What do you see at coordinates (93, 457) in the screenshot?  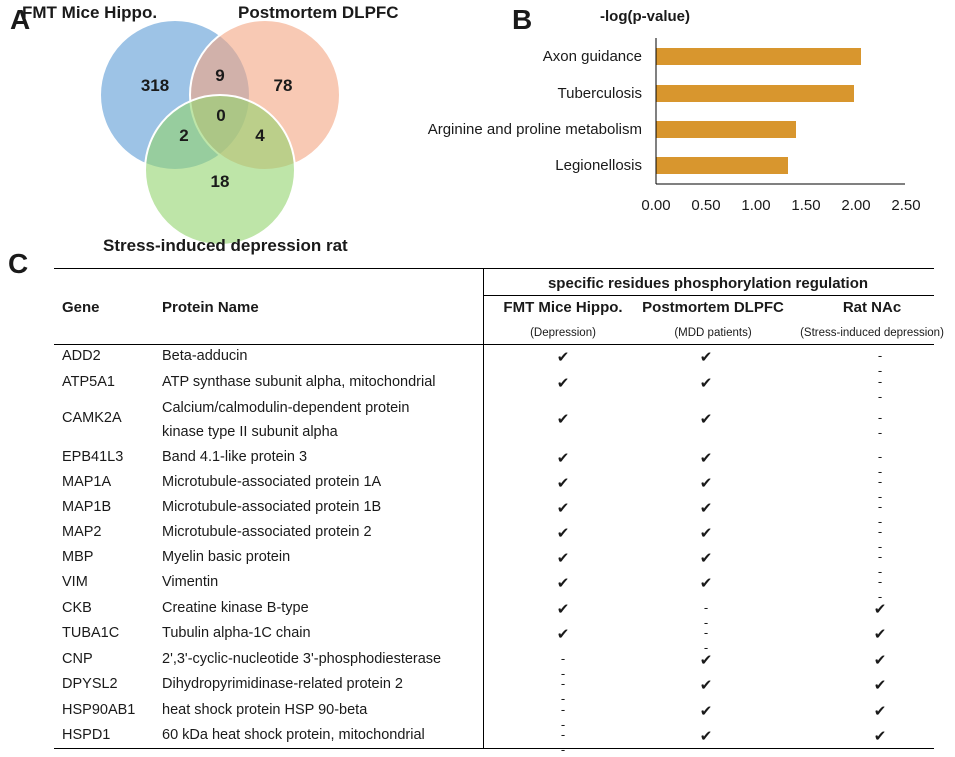 I see `table-cell-gene: EPB41L3` at bounding box center [93, 457].